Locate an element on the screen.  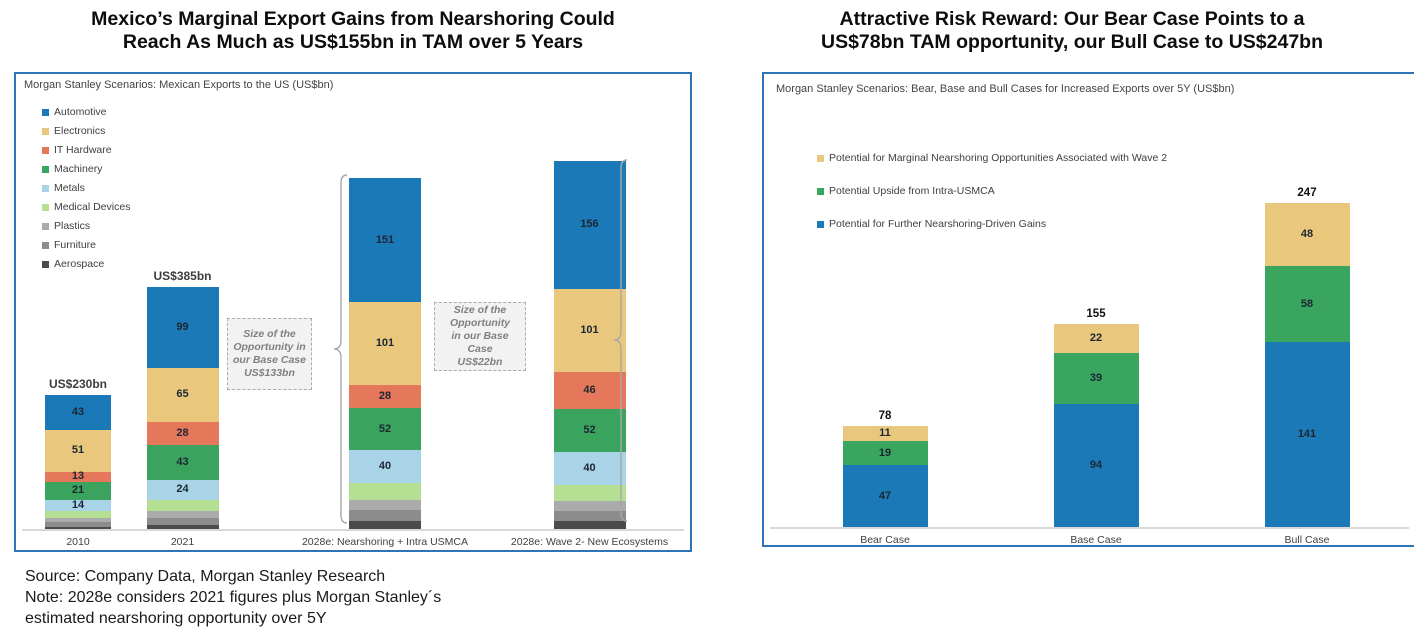
bar-total-label: 78 is located at coordinates (885, 416).